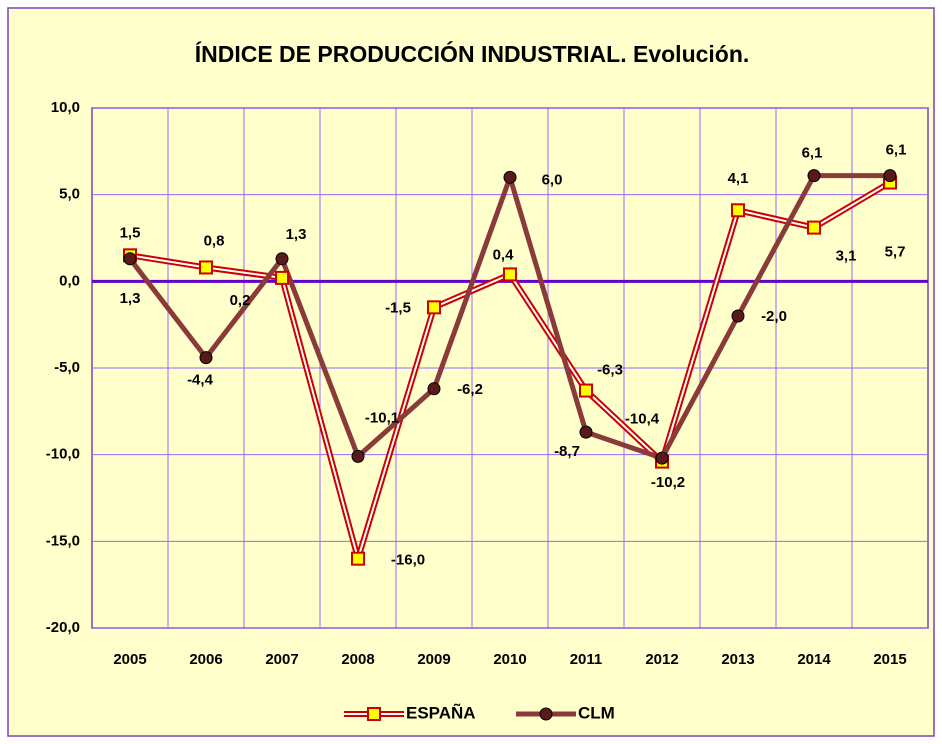 This screenshot has height=744, width=942. What do you see at coordinates (661, 659) in the screenshot?
I see `x-tick-label: 2012` at bounding box center [661, 659].